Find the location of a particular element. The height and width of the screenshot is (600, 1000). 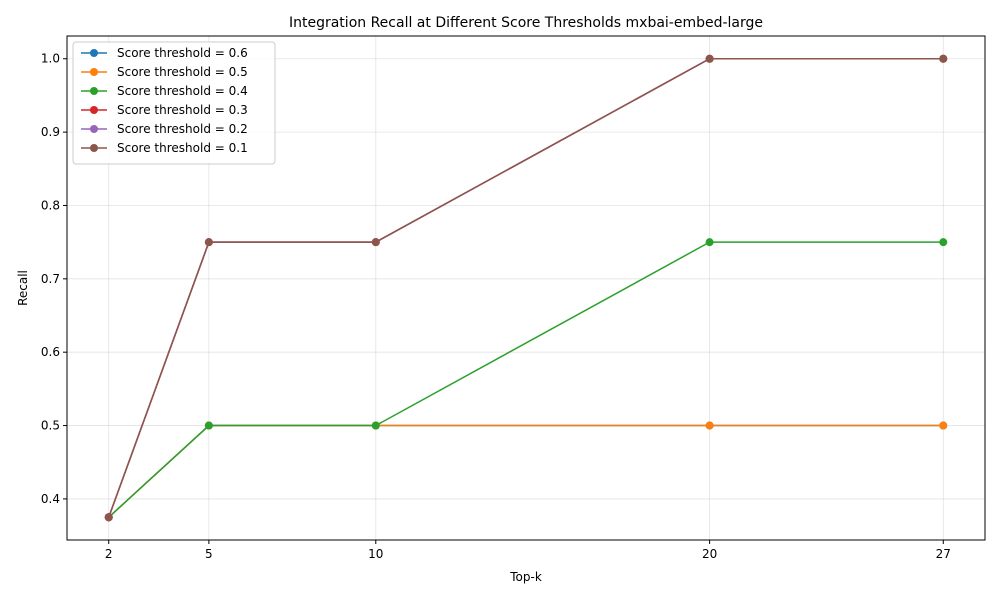

x-tick-label: 27 is located at coordinates (943, 554).